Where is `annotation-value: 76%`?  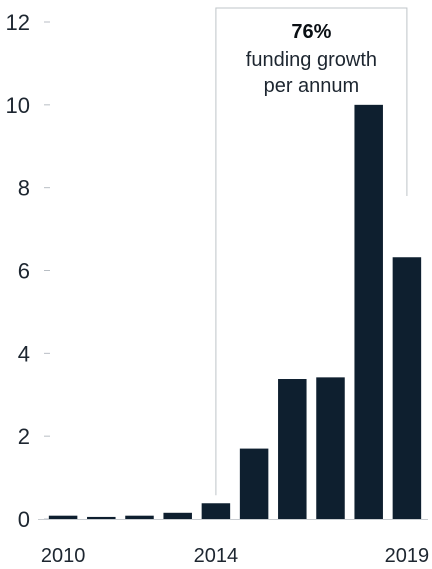 annotation-value: 76% is located at coordinates (311, 32).